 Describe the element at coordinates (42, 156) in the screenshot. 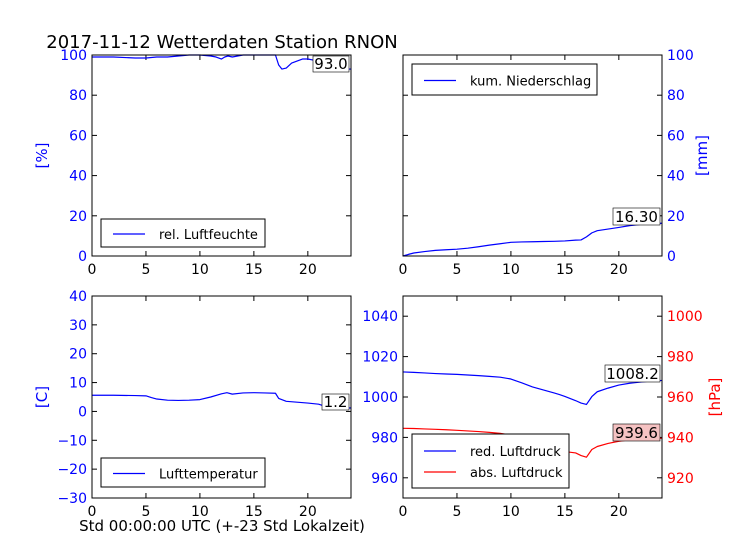

I see `y-axis-label: [%]` at that location.